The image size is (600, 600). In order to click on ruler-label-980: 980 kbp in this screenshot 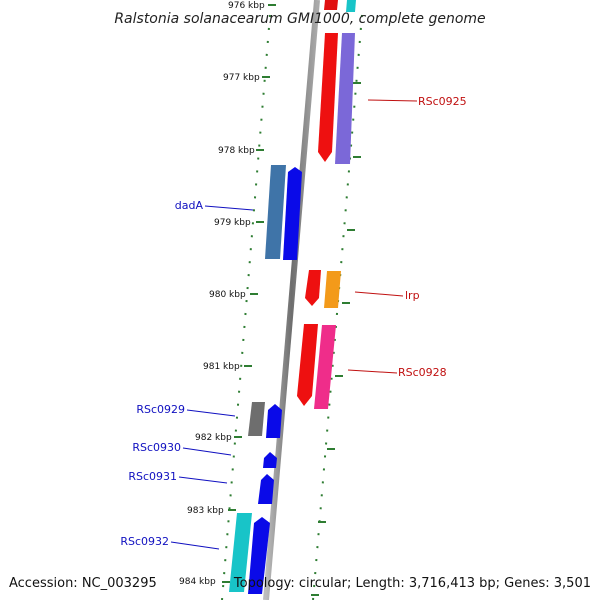, I will do `click(227, 295)`.